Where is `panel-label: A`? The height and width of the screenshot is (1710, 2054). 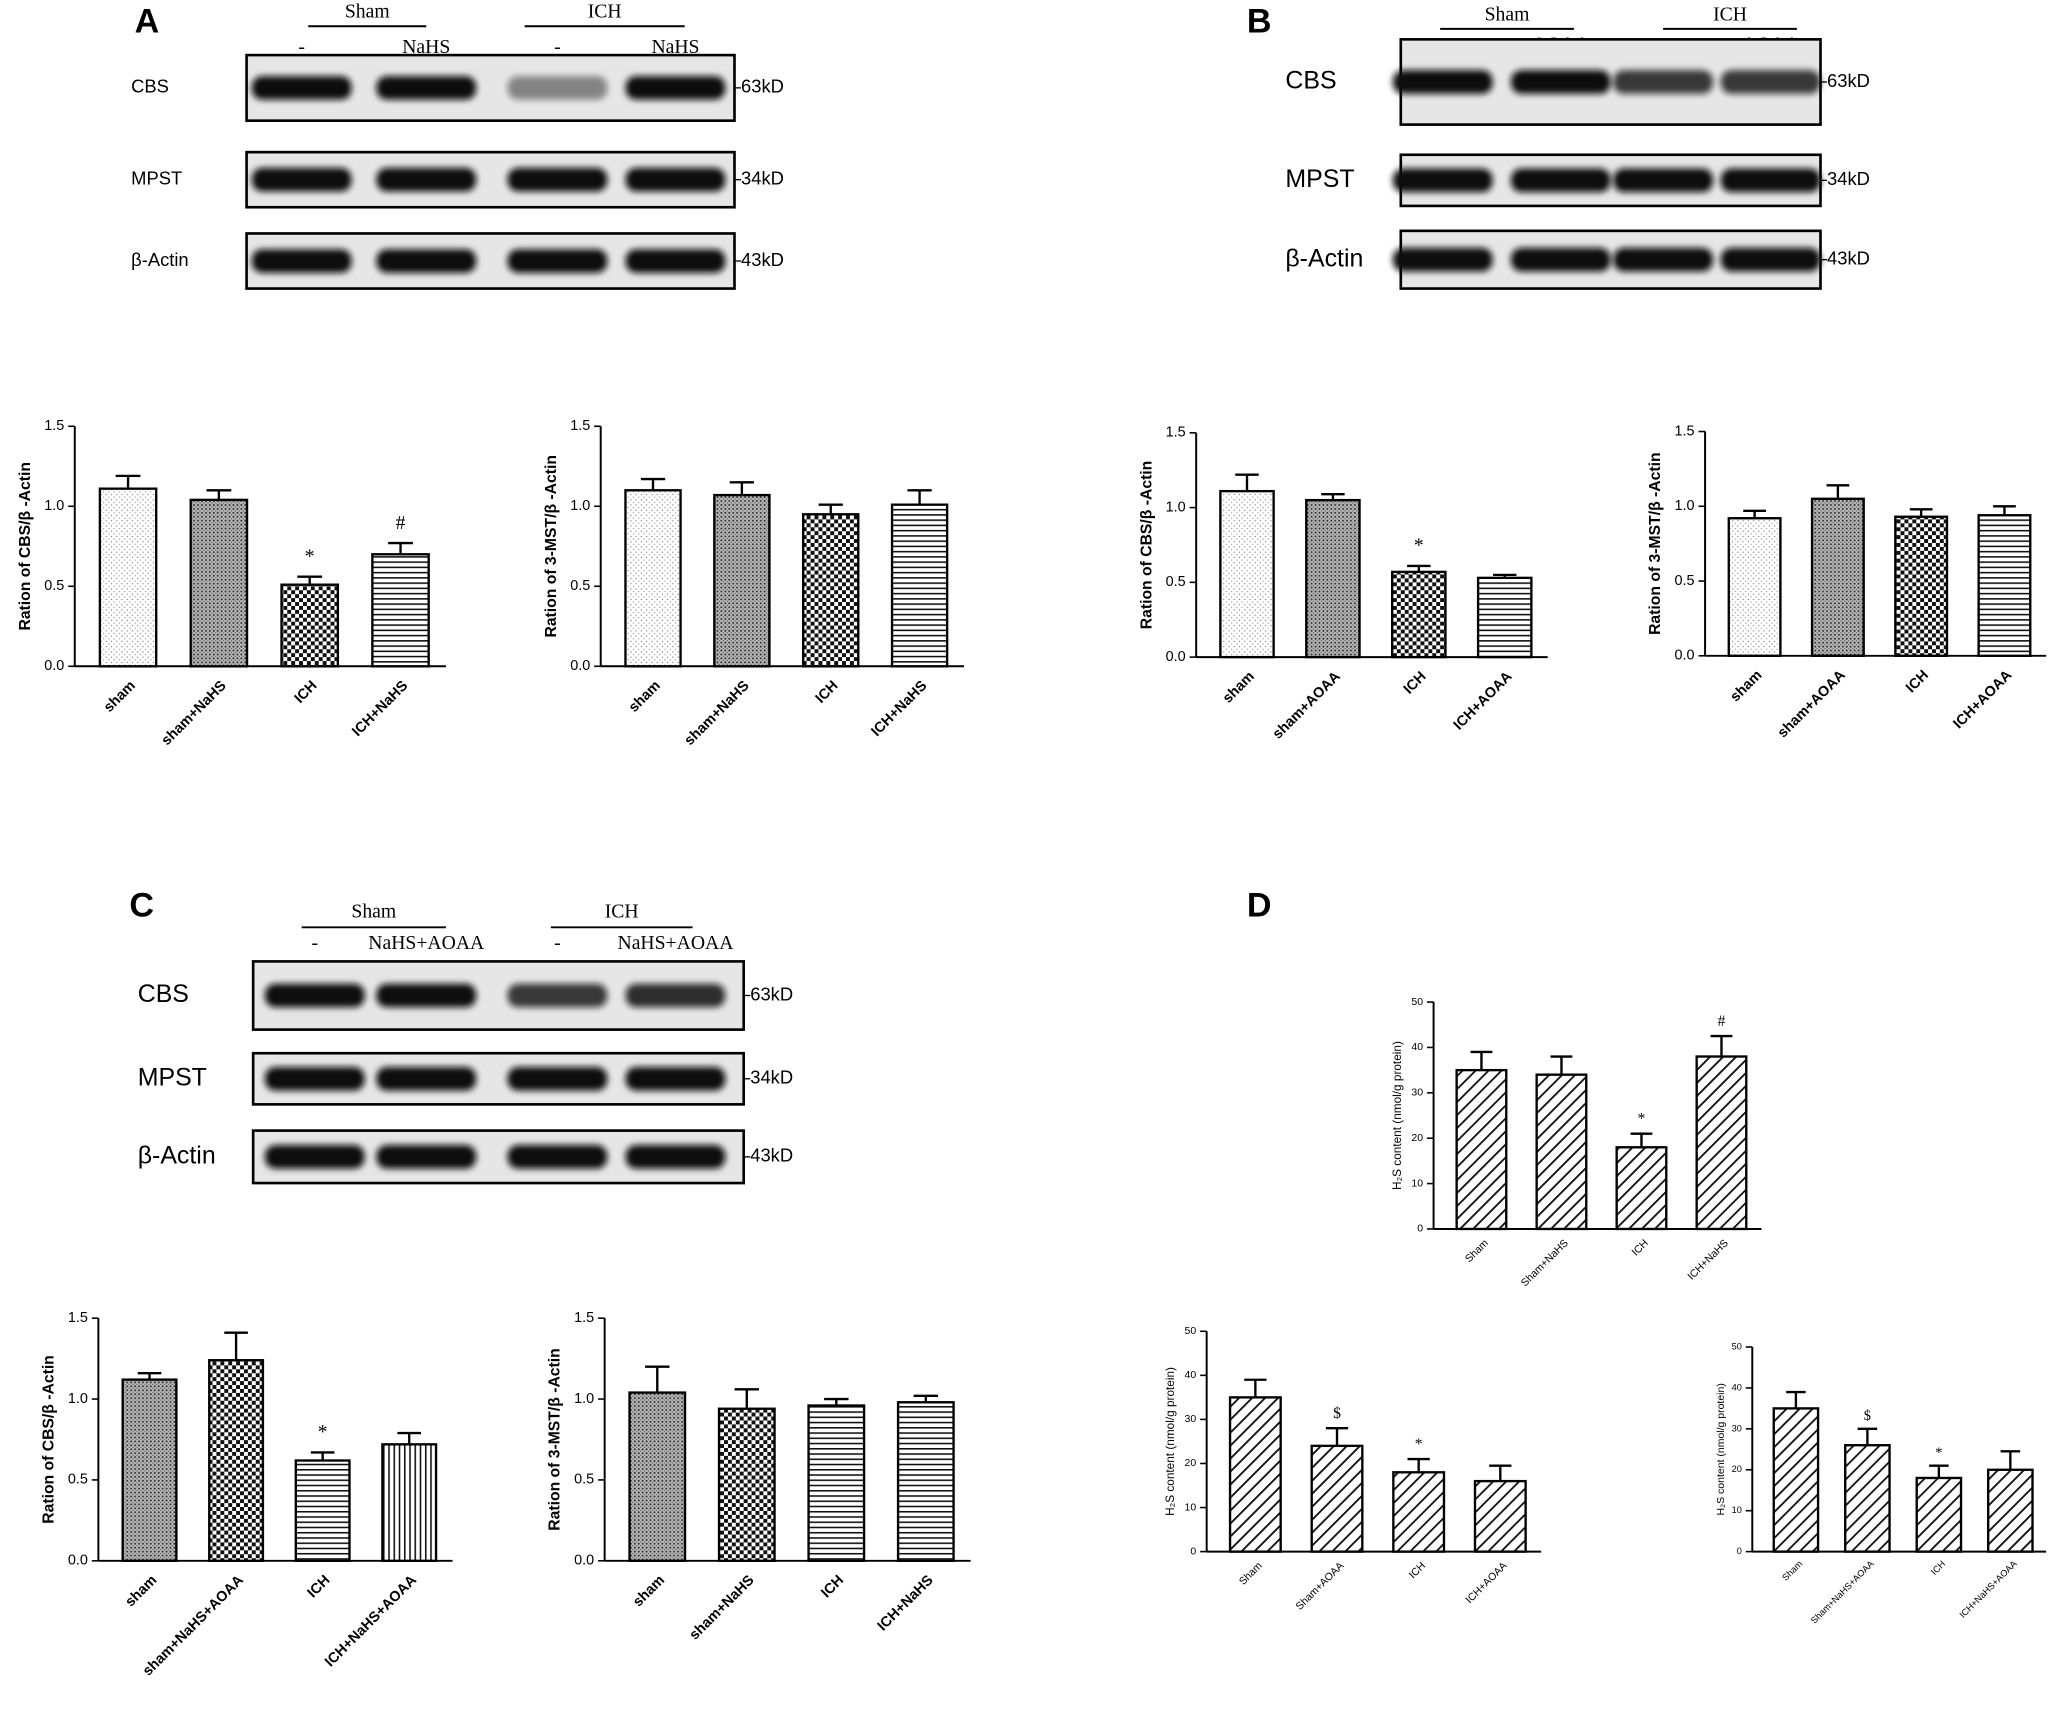 panel-label: A is located at coordinates (147, 22).